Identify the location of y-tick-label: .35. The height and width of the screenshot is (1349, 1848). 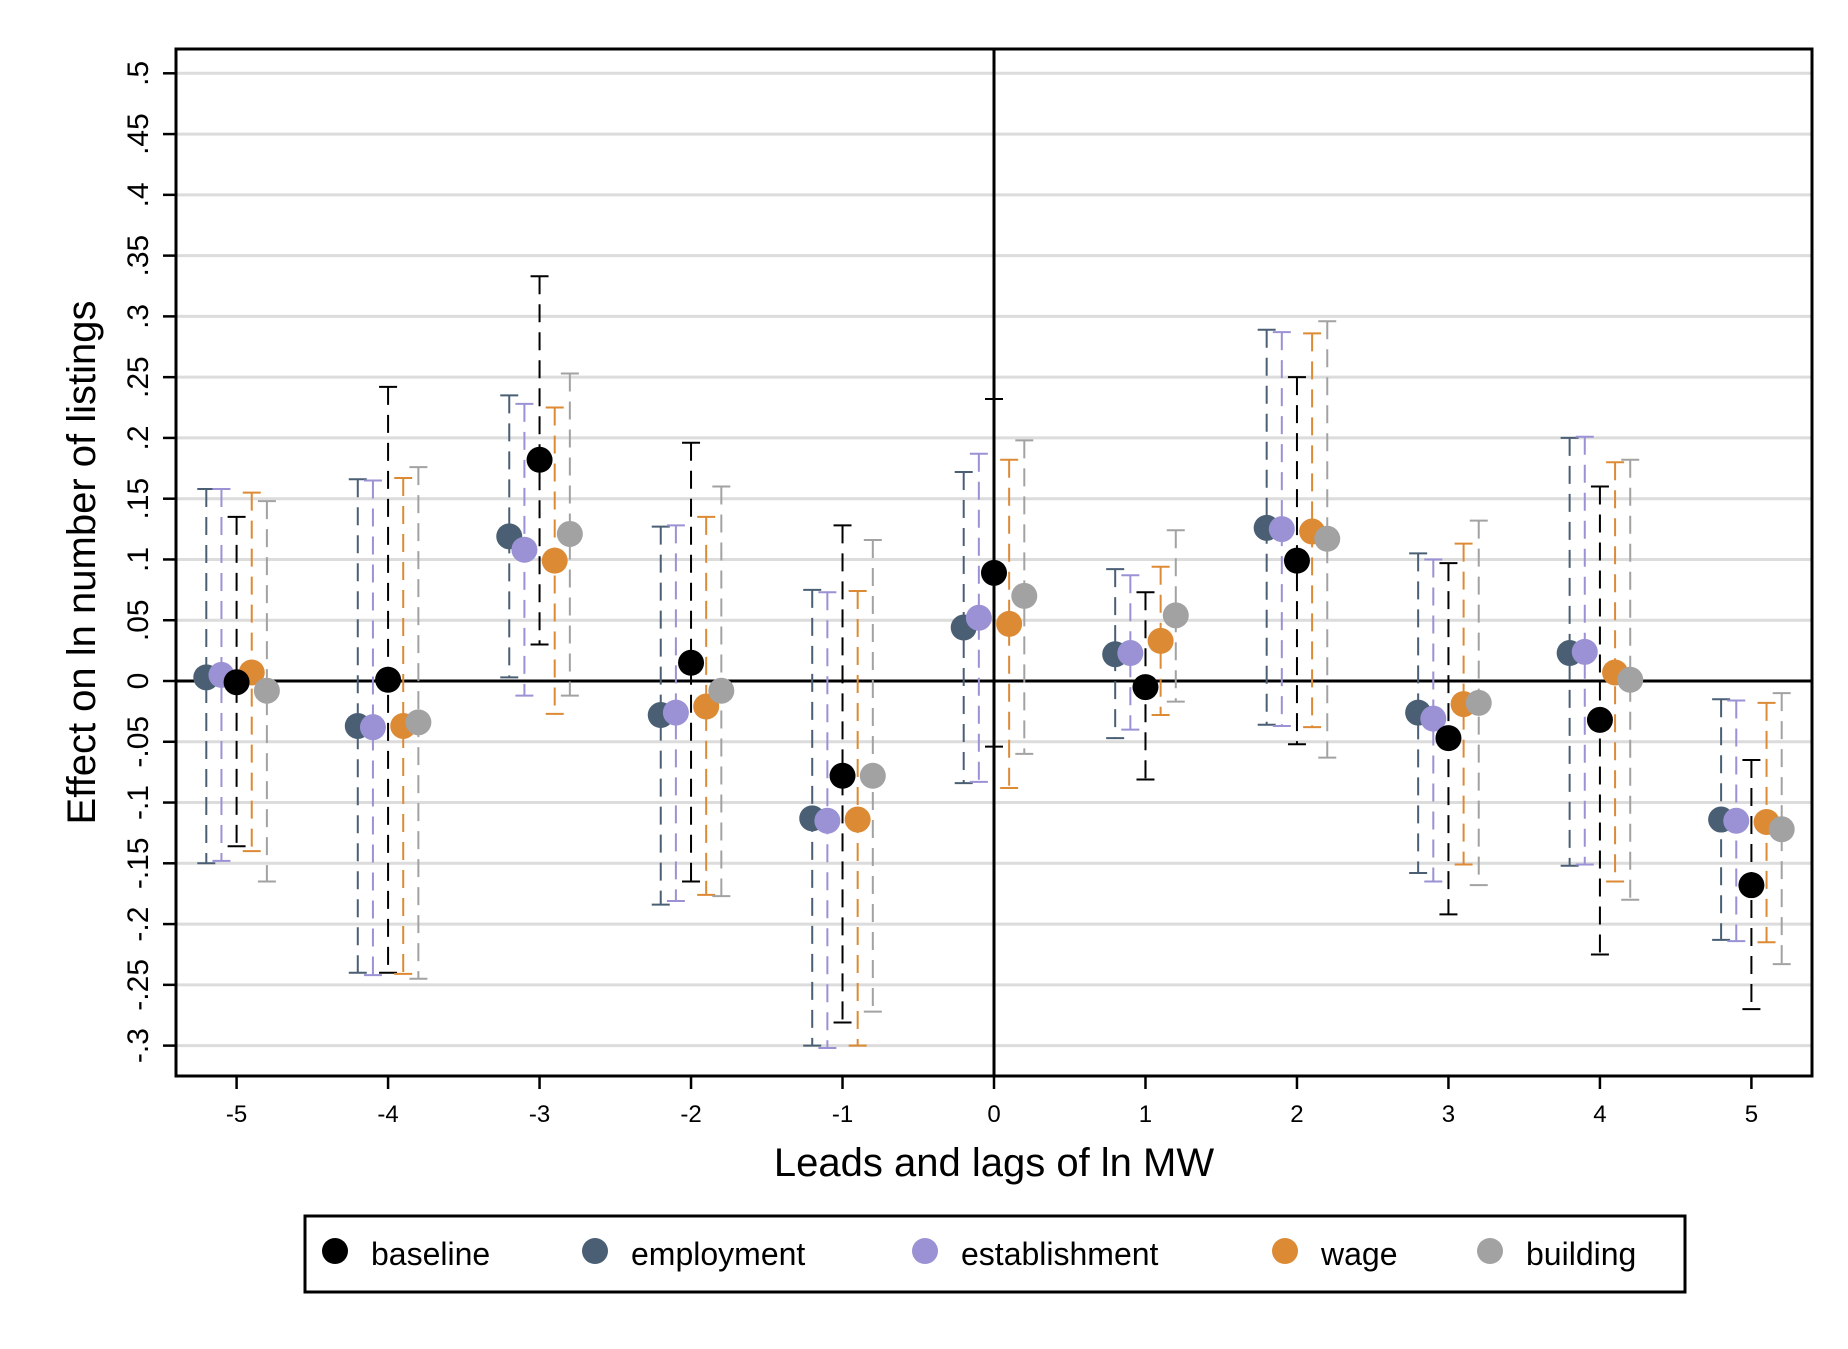
(138, 256).